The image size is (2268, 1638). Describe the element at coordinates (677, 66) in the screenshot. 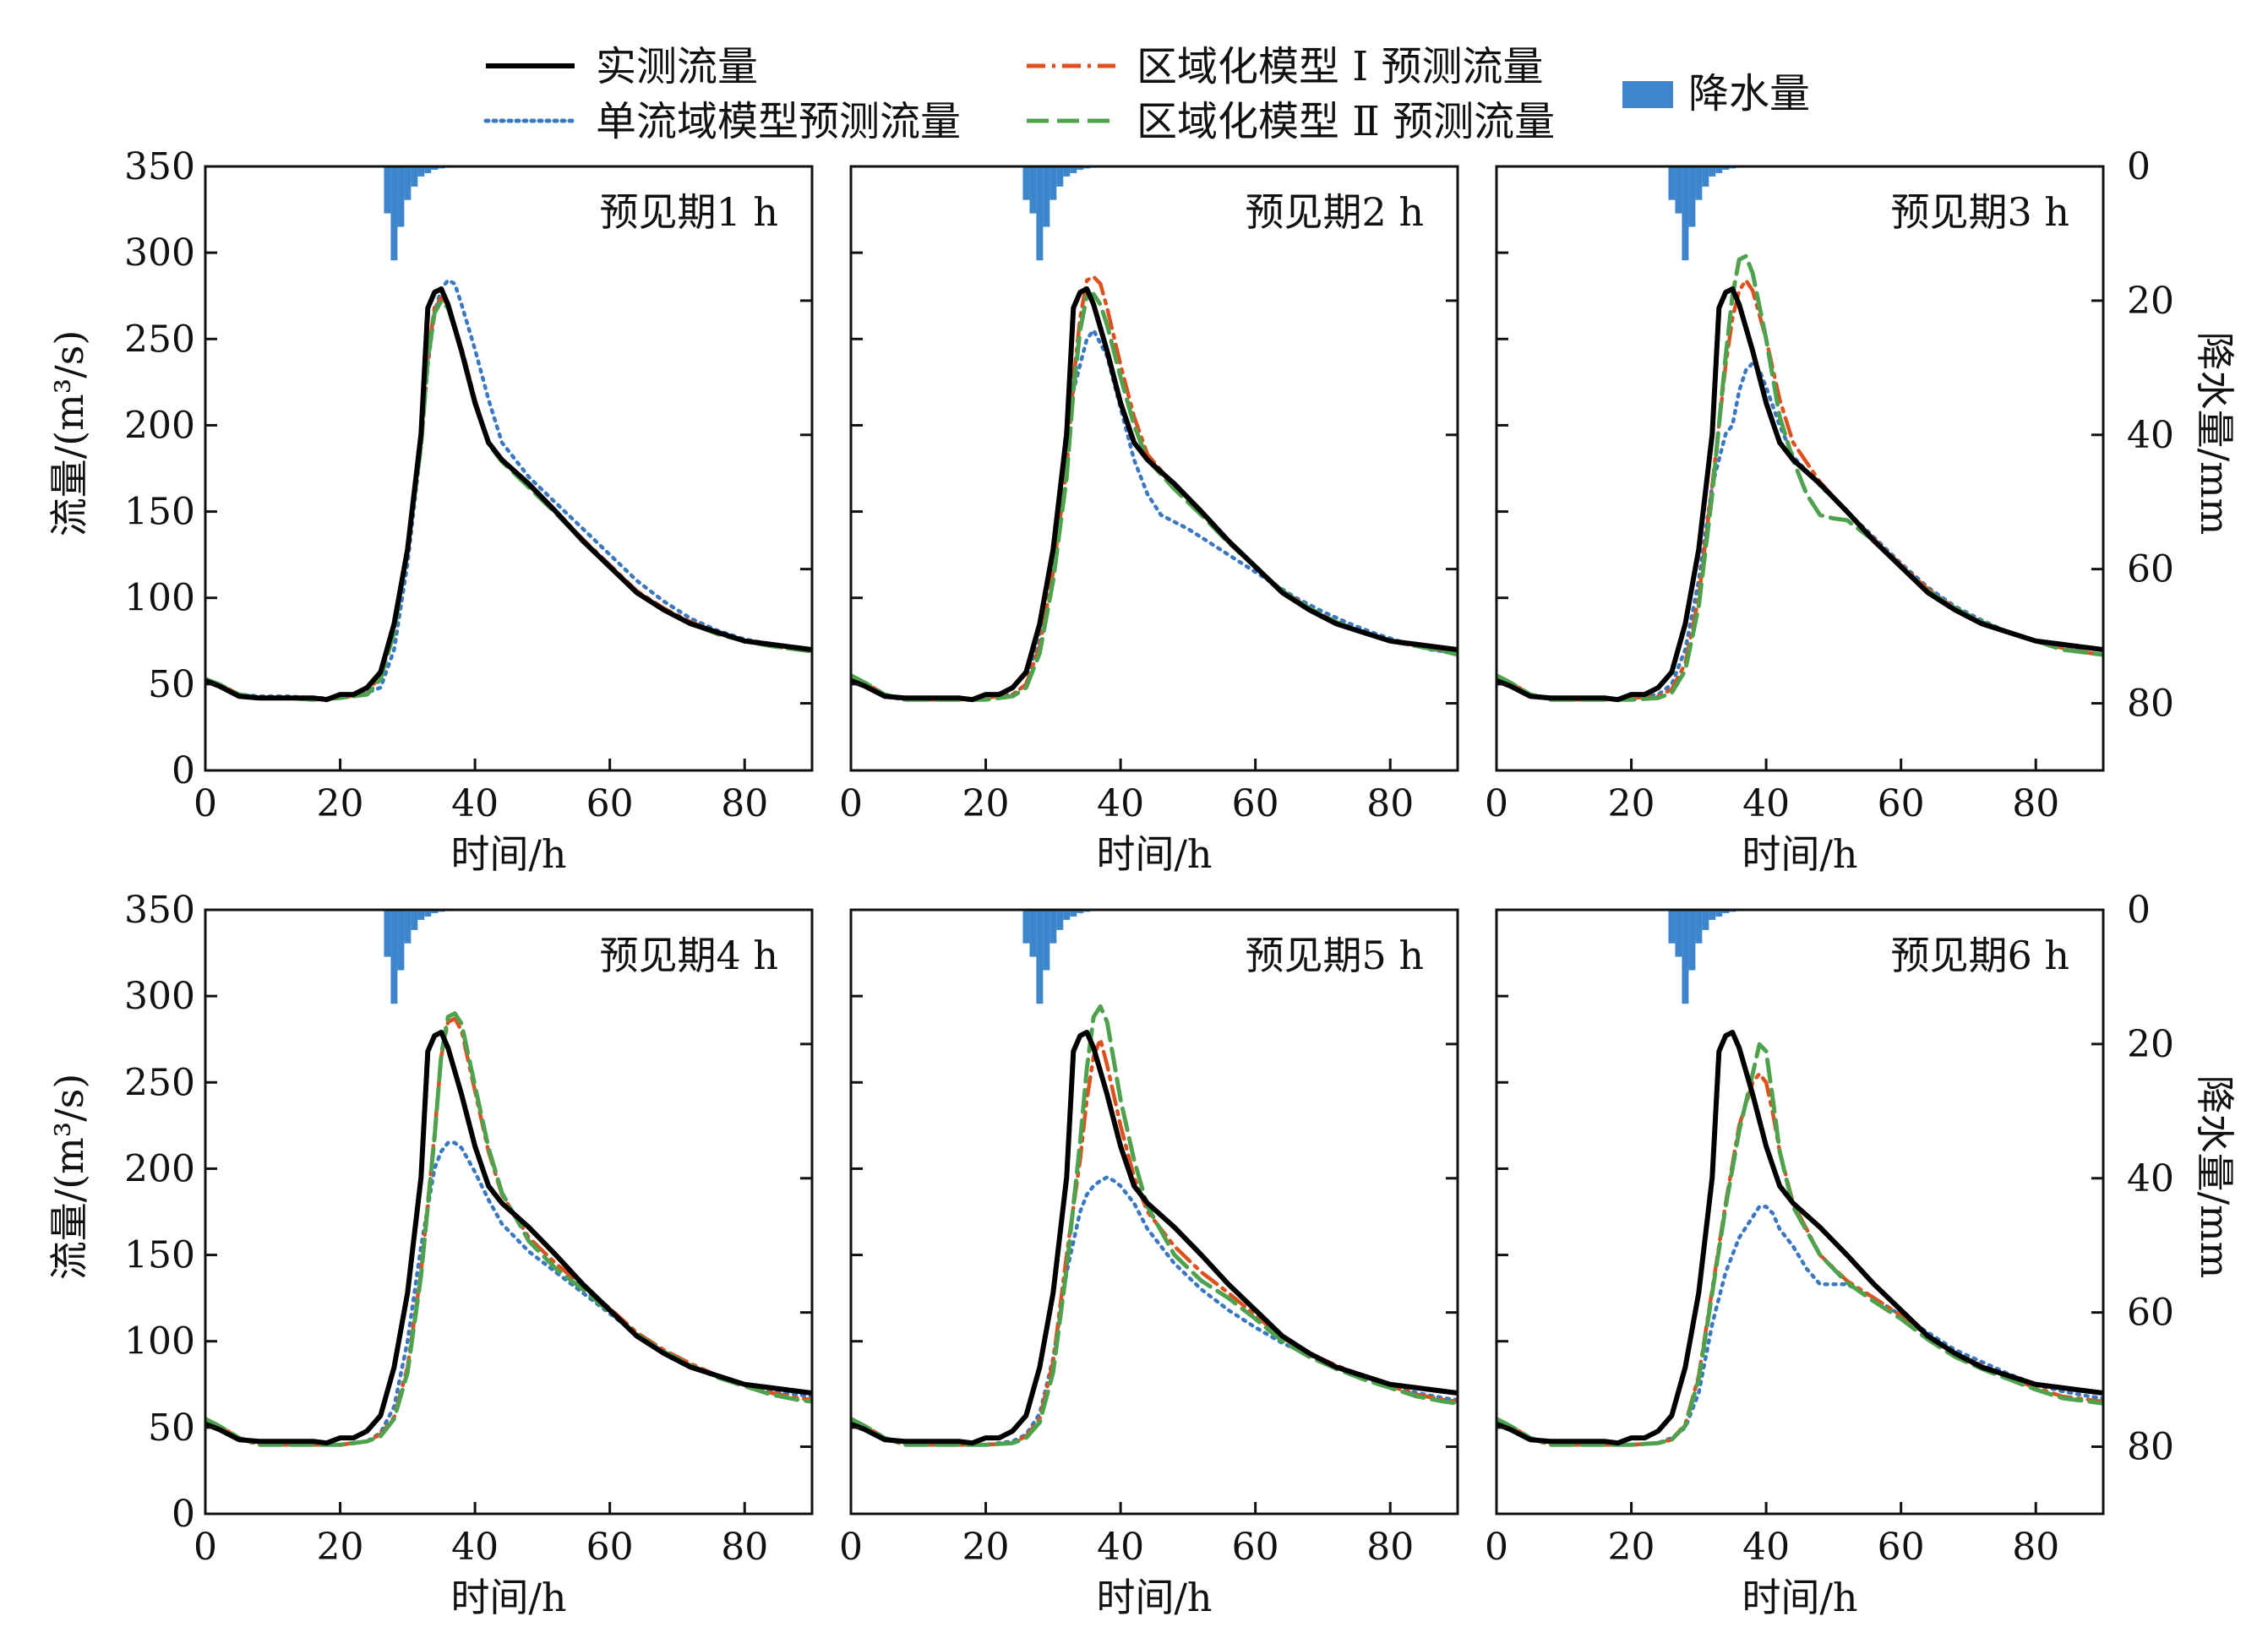

I see `legend-observed-label: 实测流量` at that location.